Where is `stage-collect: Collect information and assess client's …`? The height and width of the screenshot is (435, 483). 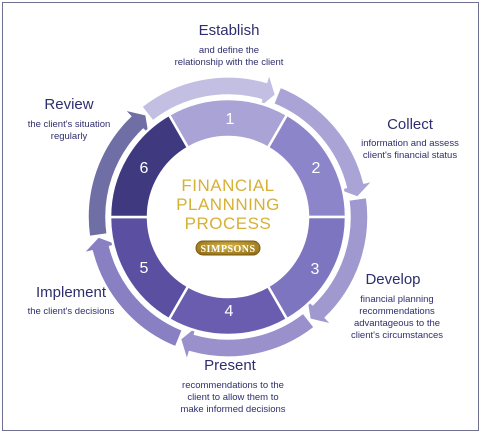
stage-collect: Collect information and assess client's … is located at coordinates (410, 138).